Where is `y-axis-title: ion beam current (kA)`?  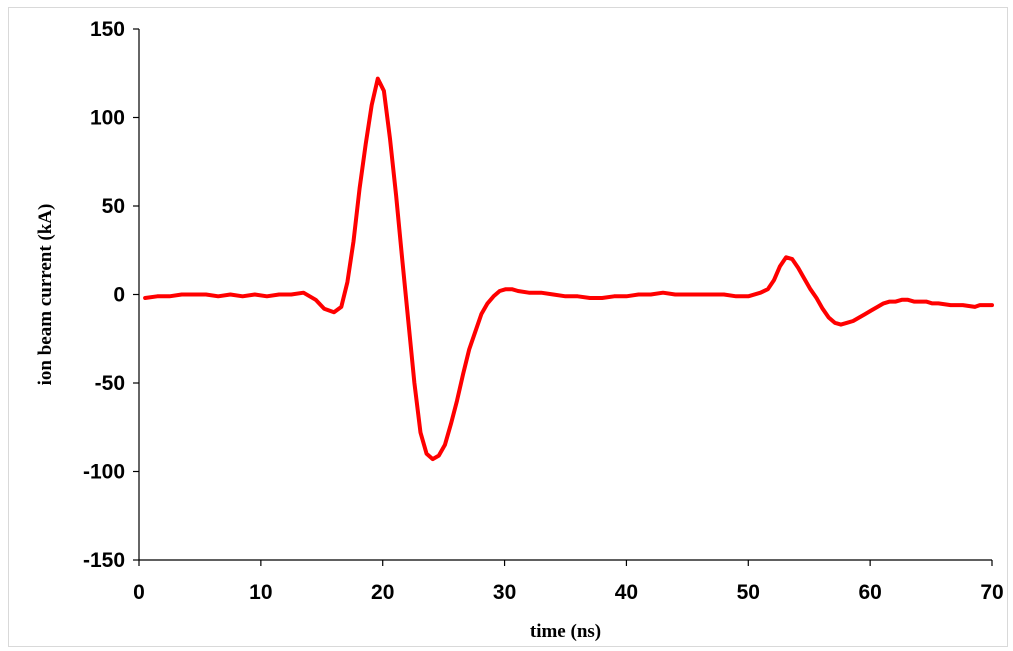
y-axis-title: ion beam current (kA) is located at coordinates (45, 295).